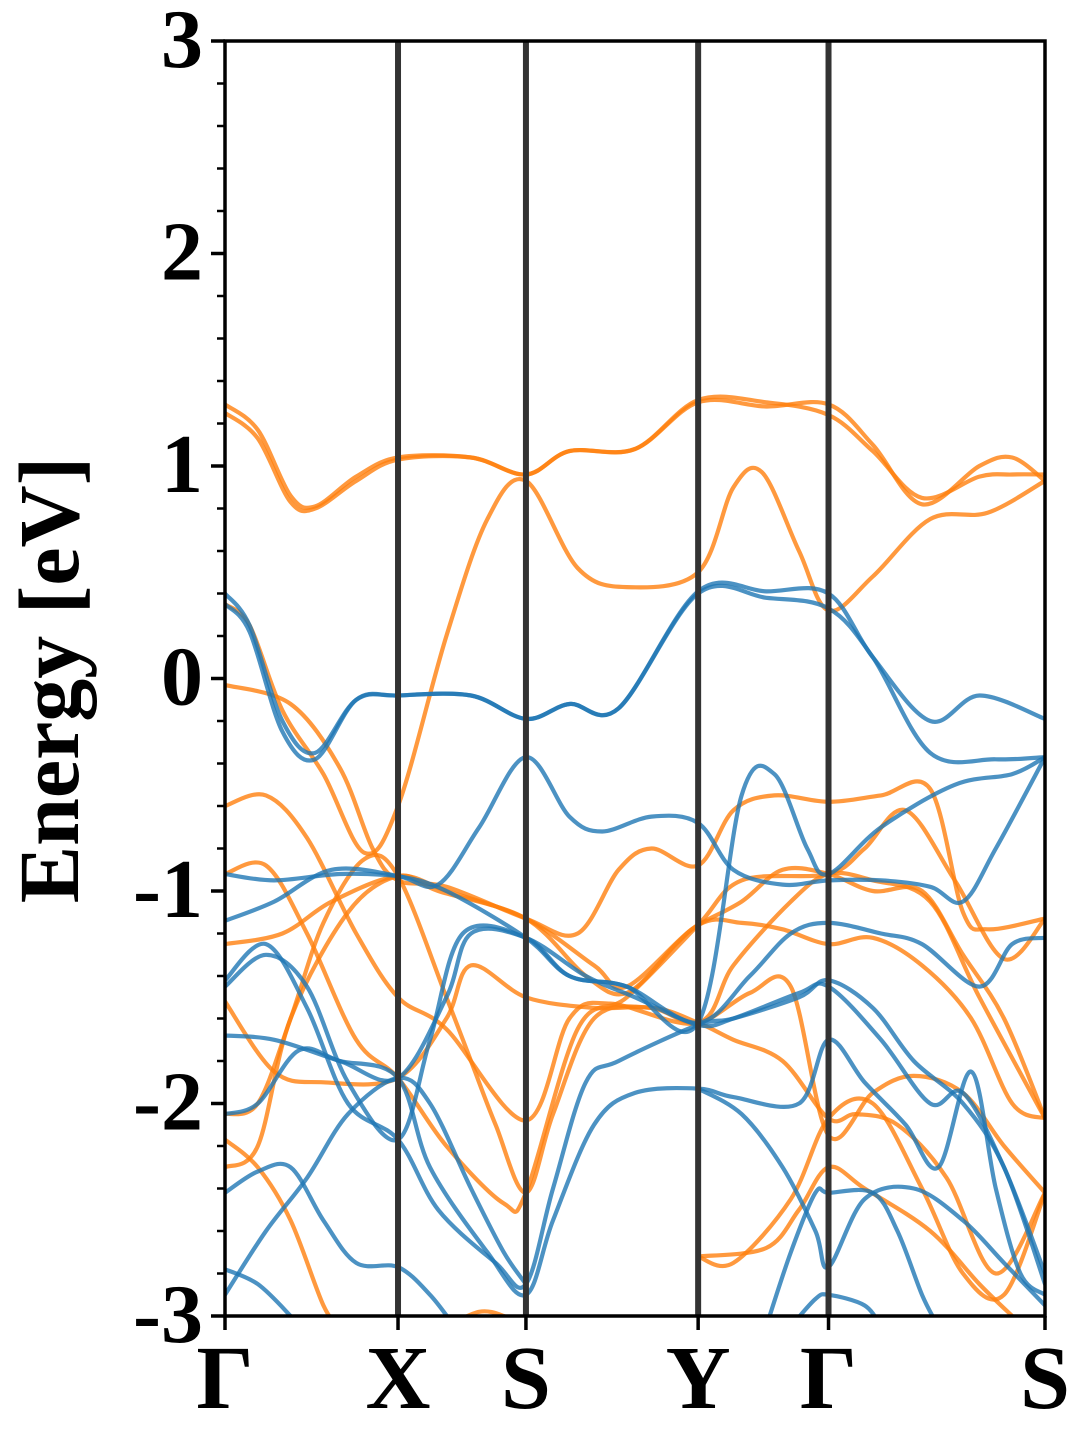  What do you see at coordinates (182, 677) in the screenshot?
I see `y-tick-label: 0` at bounding box center [182, 677].